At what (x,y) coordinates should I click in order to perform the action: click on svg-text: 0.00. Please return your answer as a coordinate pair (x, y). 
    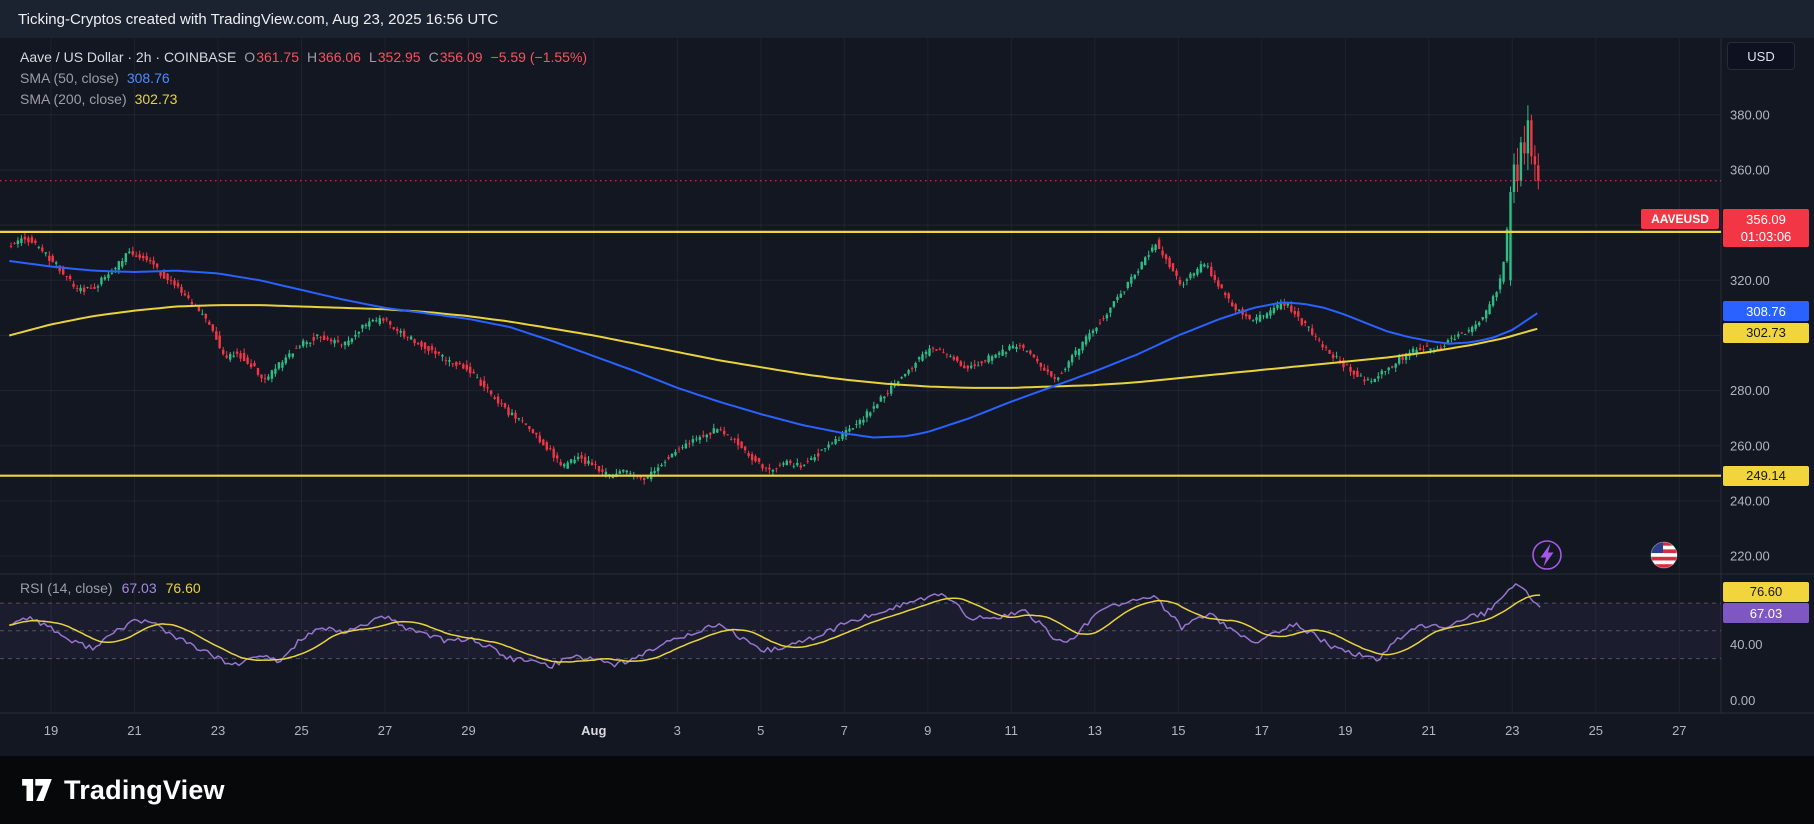
    Looking at the image, I should click on (1742, 700).